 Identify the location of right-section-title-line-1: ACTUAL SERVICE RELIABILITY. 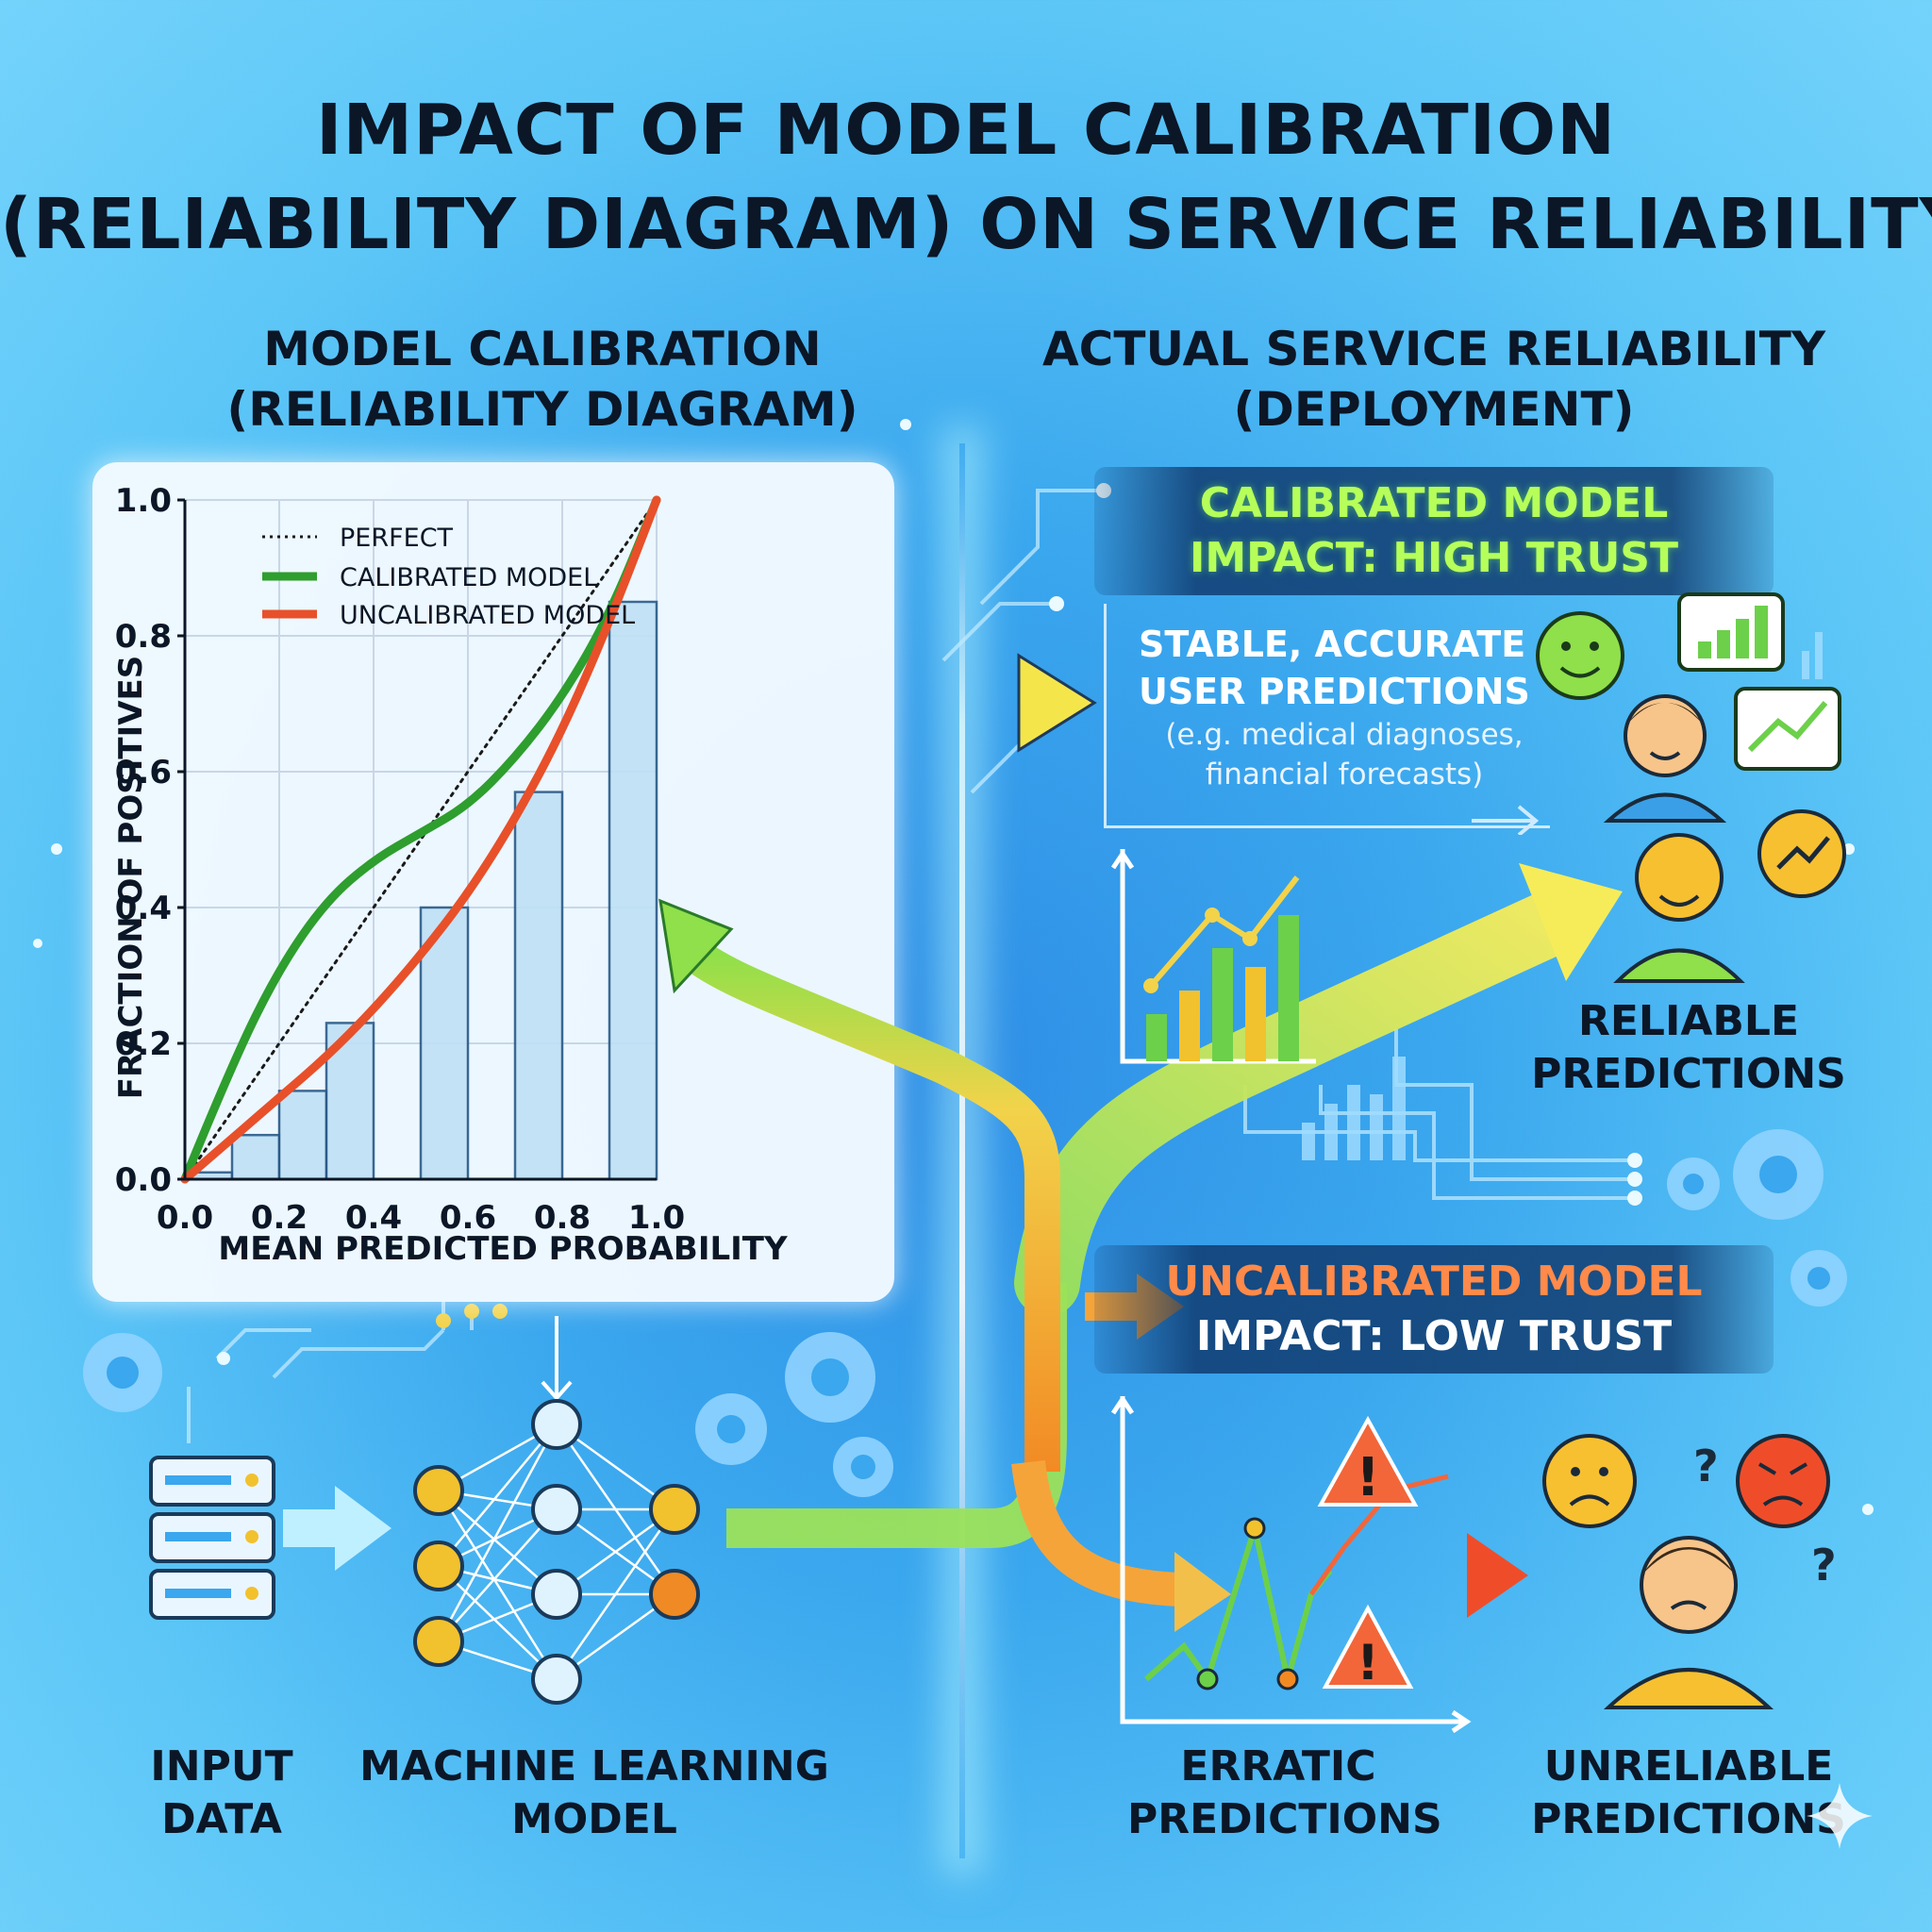
(1434, 349).